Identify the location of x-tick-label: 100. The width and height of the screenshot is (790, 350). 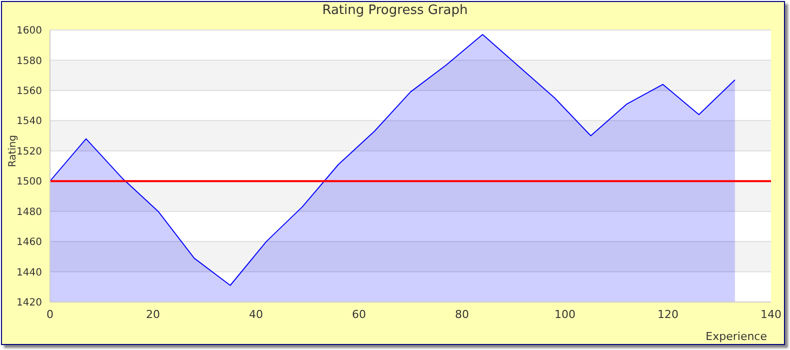
(565, 314).